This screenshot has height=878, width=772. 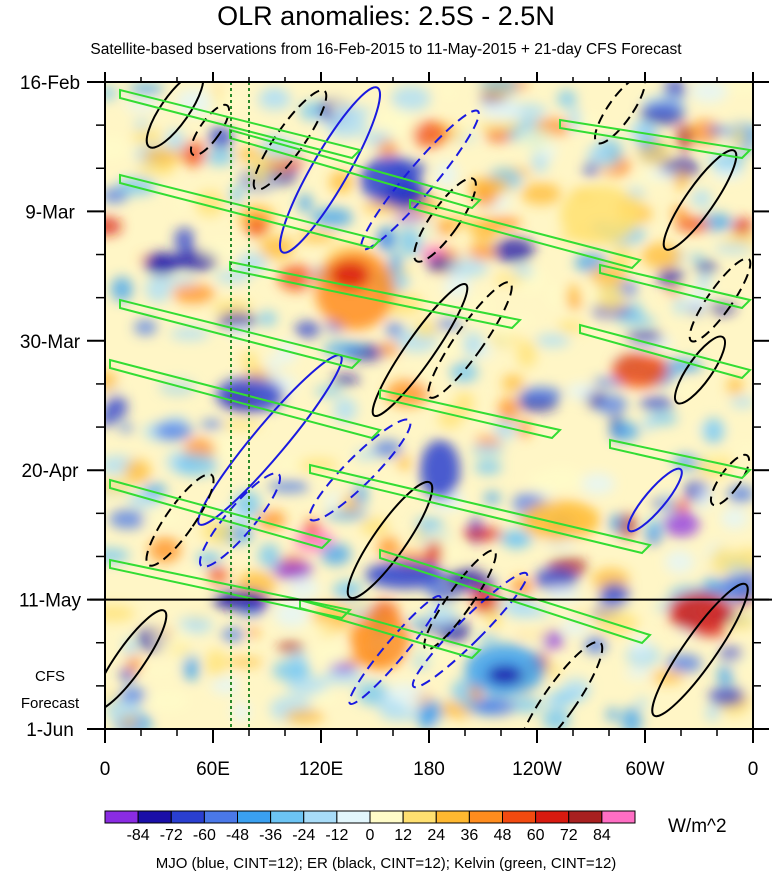 What do you see at coordinates (436, 835) in the screenshot?
I see `colorbar-tick-label: 24` at bounding box center [436, 835].